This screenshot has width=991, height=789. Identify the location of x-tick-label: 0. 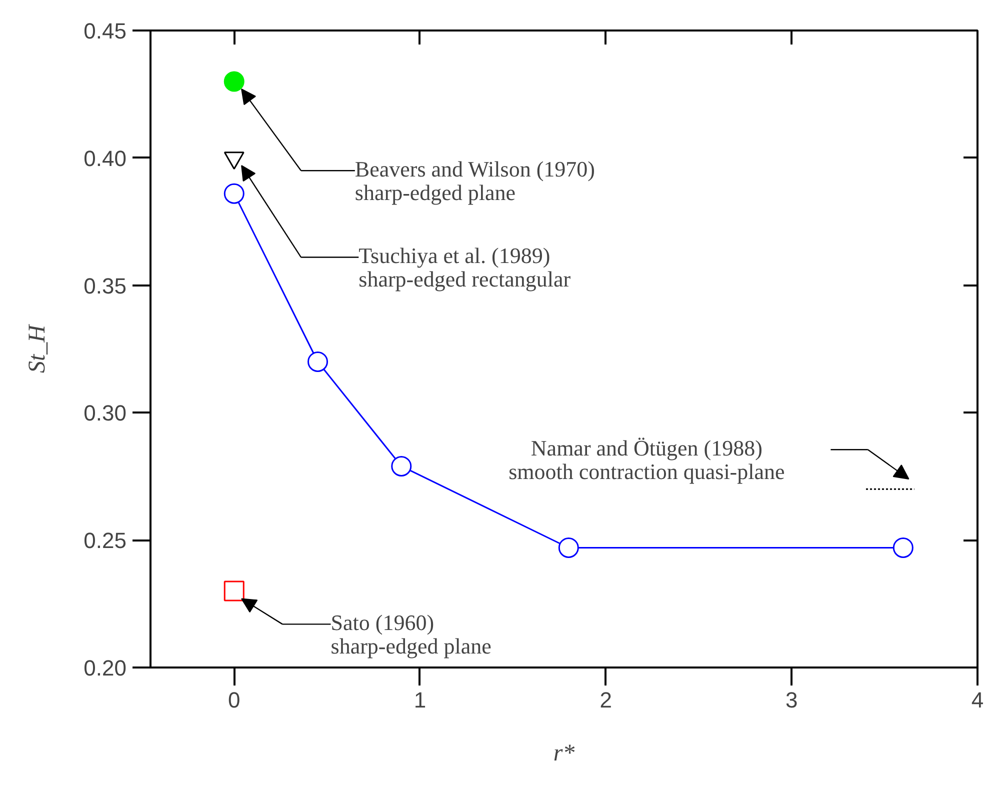
(234, 700).